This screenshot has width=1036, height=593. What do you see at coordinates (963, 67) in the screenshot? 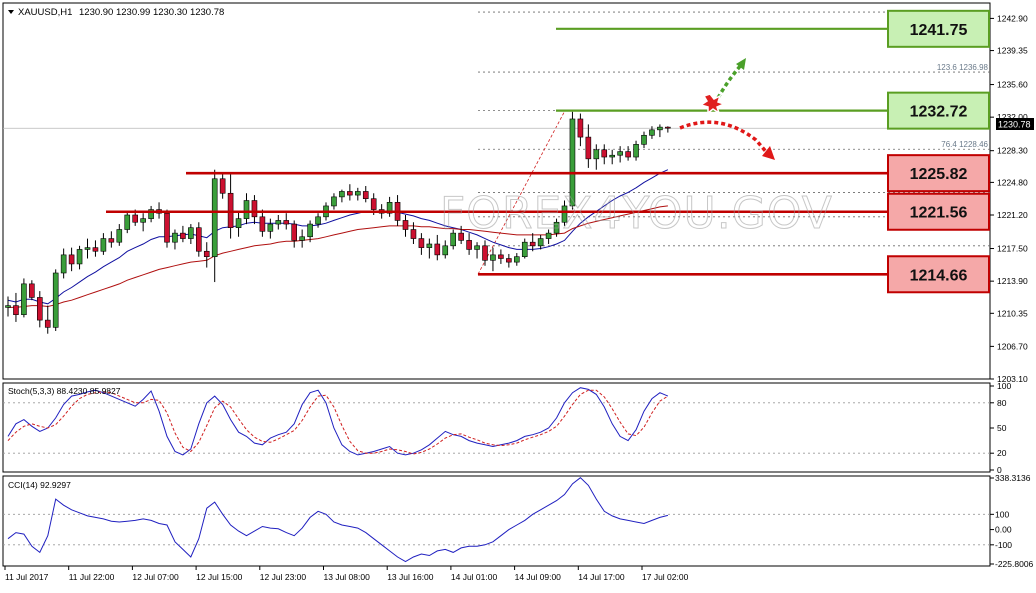
I see `fibo-label: 123.6 1236.98` at bounding box center [963, 67].